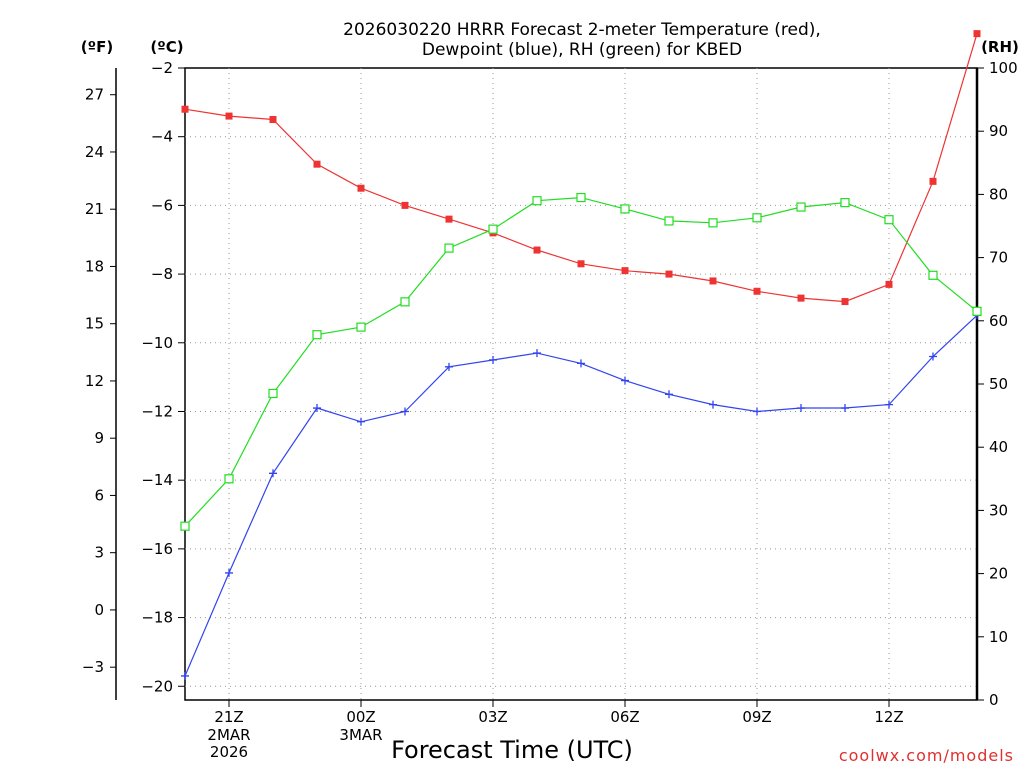  I want to click on fahrenheit-unit-label: (ºF), so click(97, 47).